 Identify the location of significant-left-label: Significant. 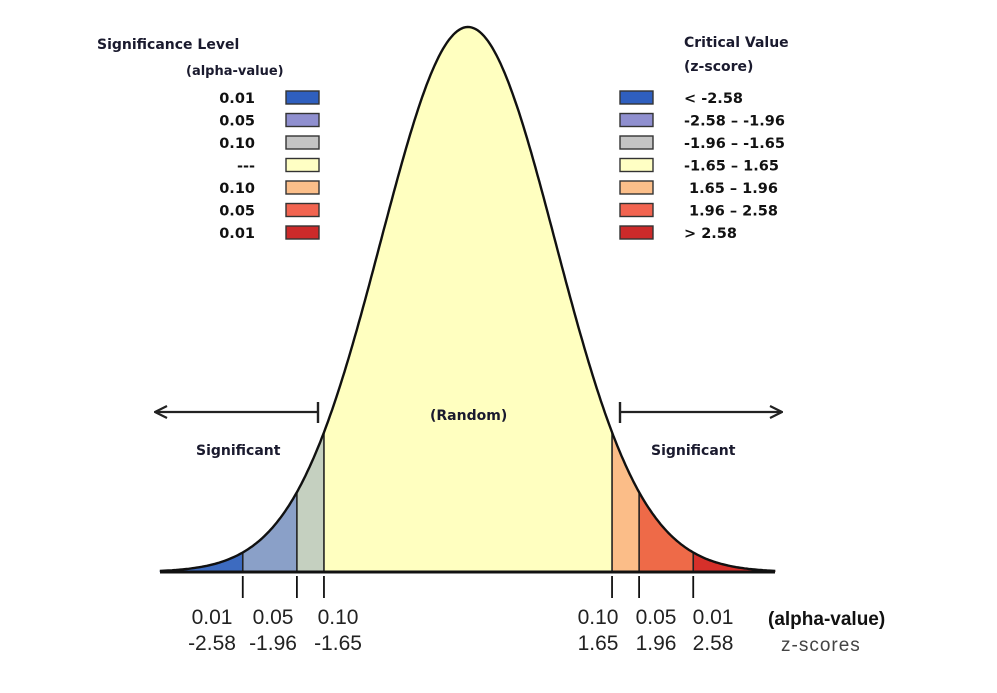
(238, 451).